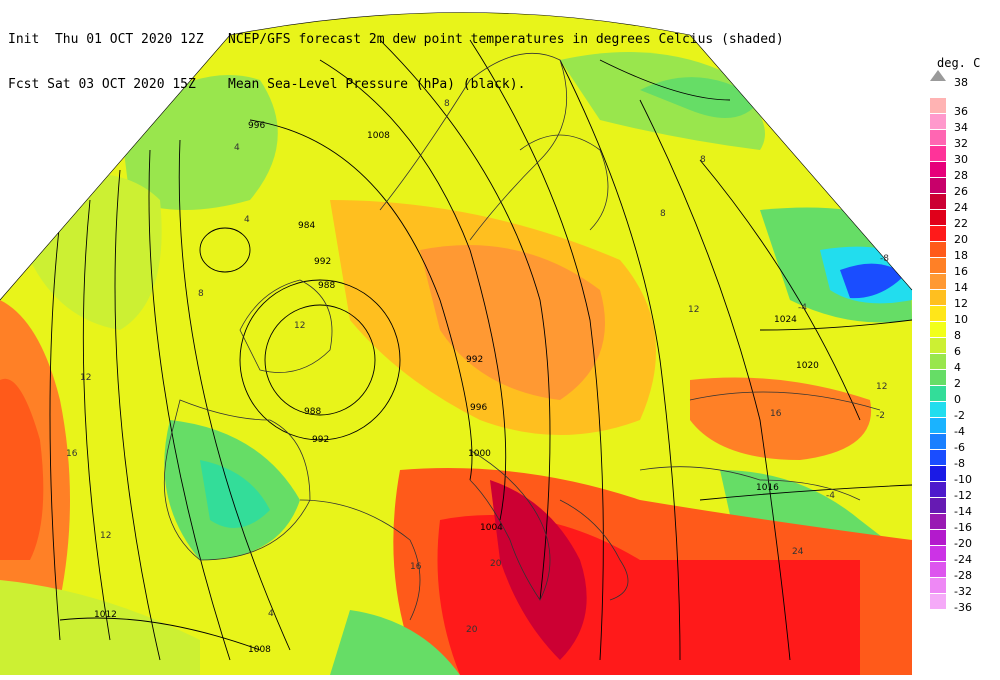 This screenshot has height=680, width=1000. I want to click on legend-tick-label: -8, so click(959, 463).